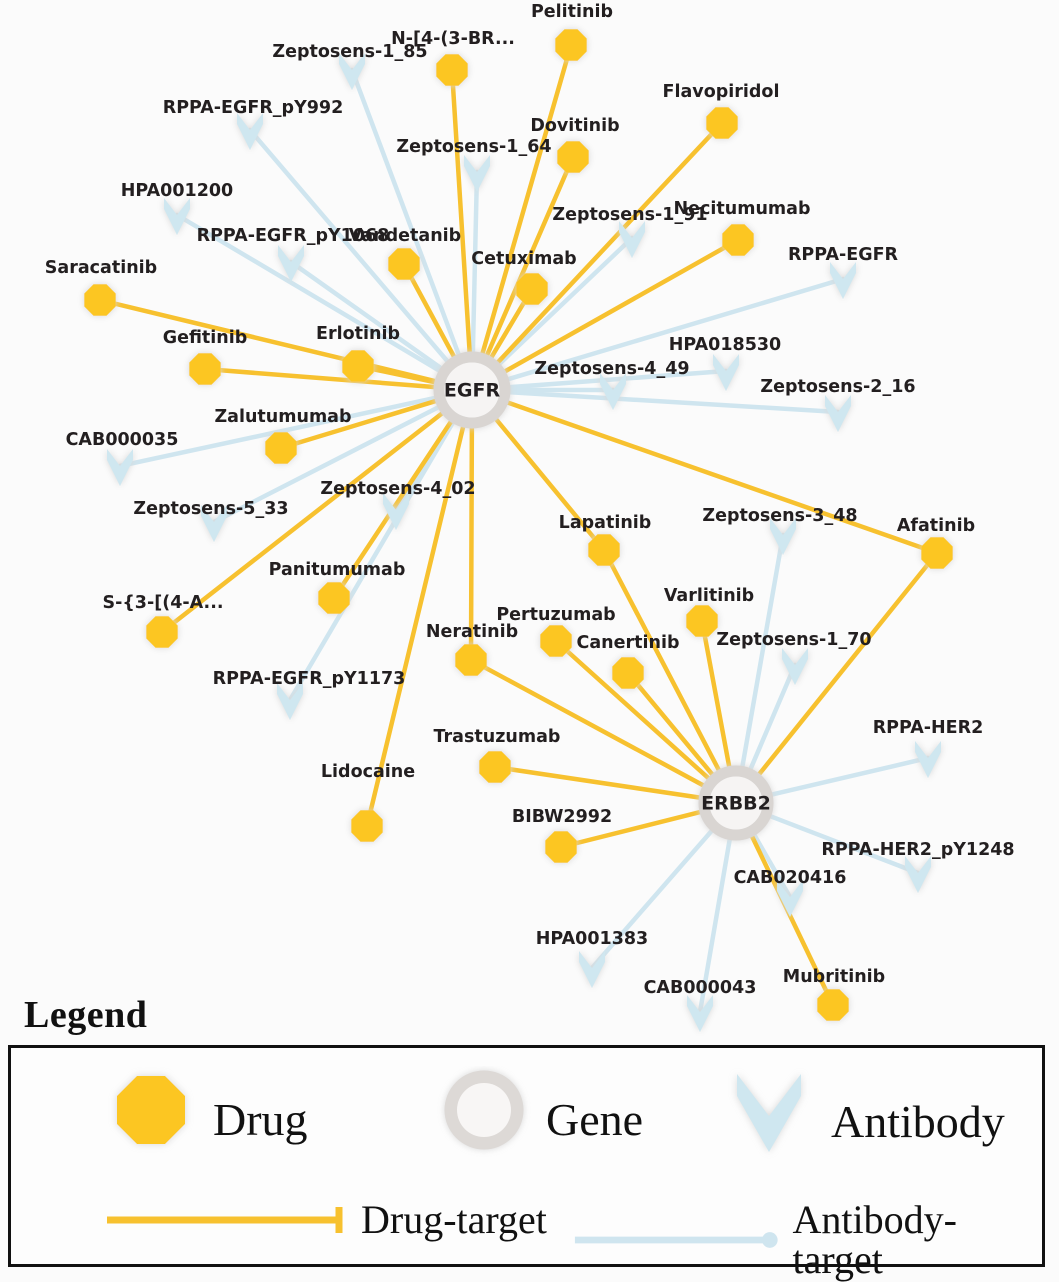  I want to click on antibody-node-label: RPPA-EGFR_pY1068, so click(293, 236).